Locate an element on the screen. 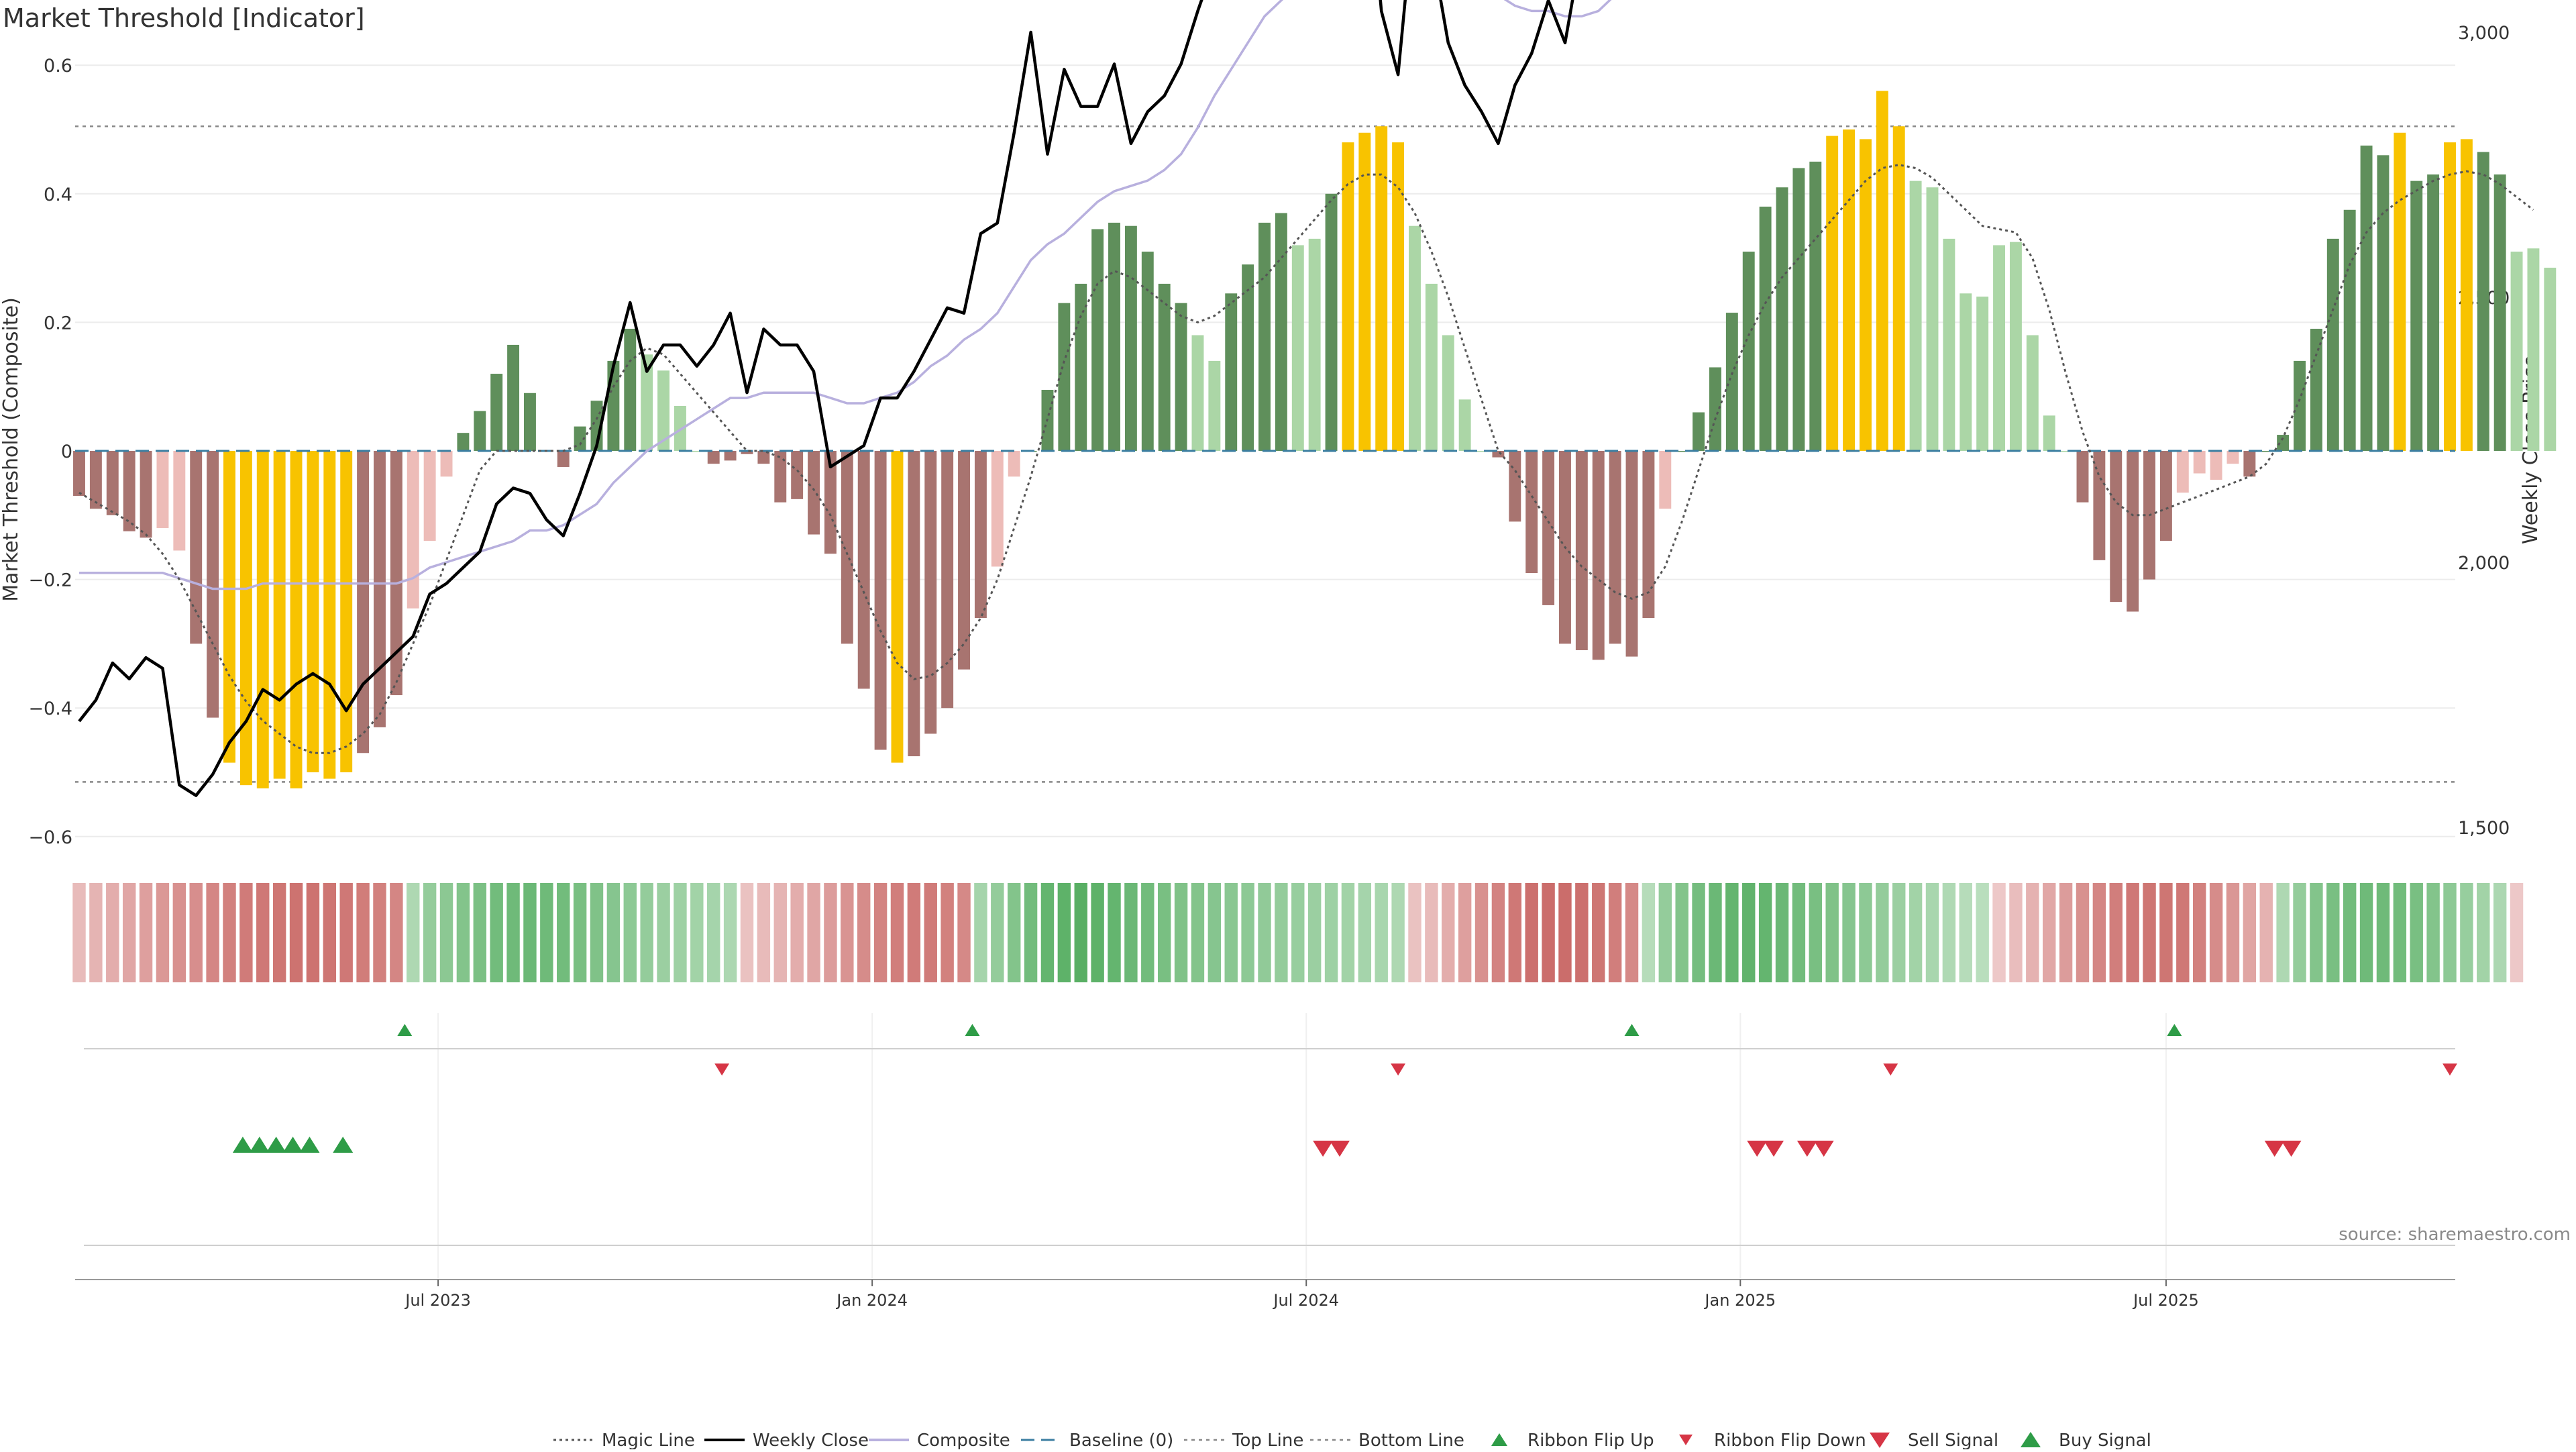  legend-label-4: Top Line is located at coordinates (1267, 1440).